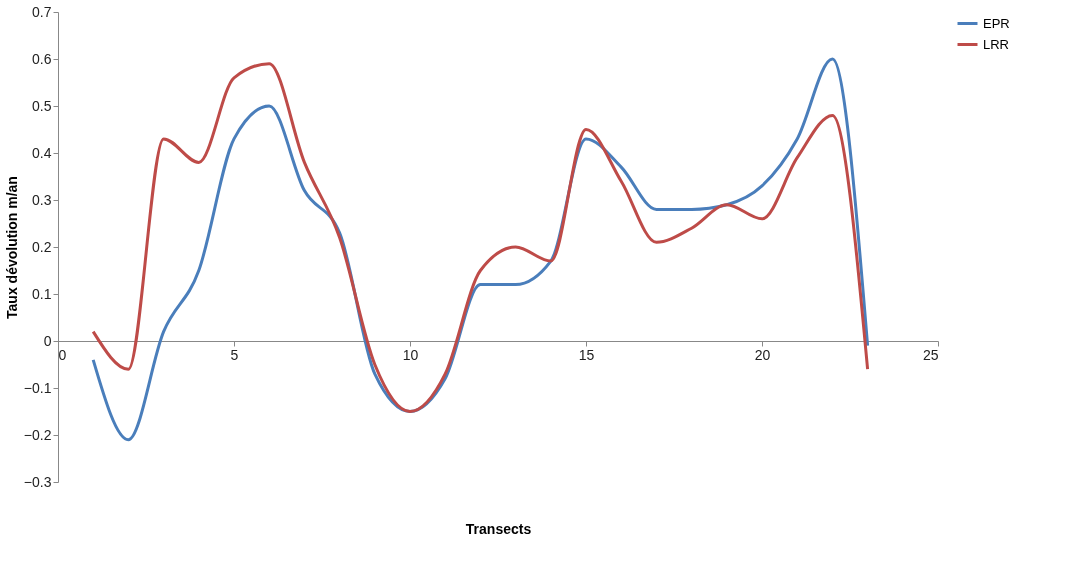  What do you see at coordinates (42, 105) in the screenshot?
I see `y-tick-label: 0.5` at bounding box center [42, 105].